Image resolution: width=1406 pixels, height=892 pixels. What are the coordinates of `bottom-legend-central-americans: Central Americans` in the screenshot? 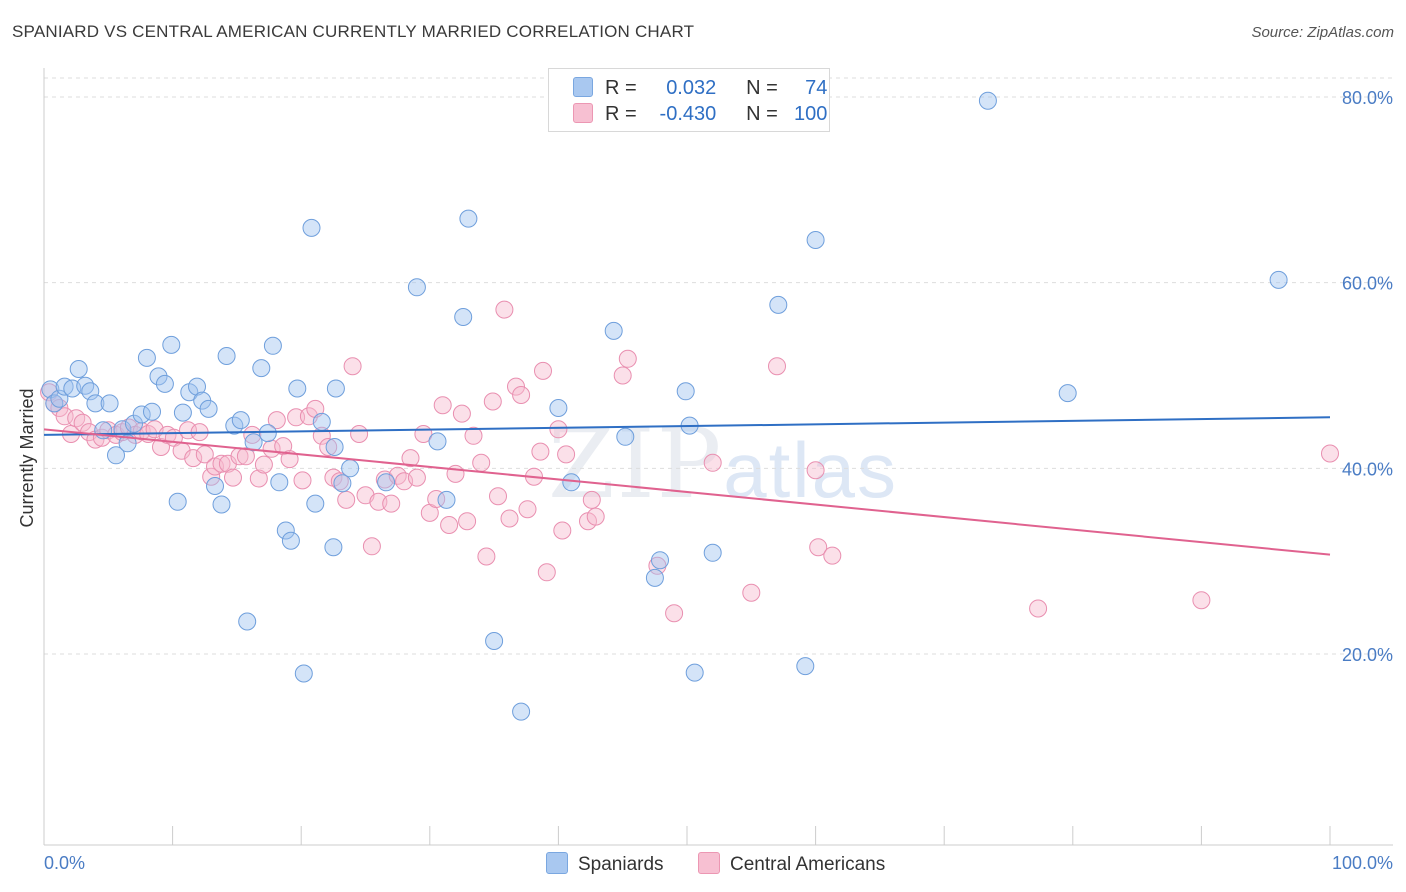 It's located at (791, 864).